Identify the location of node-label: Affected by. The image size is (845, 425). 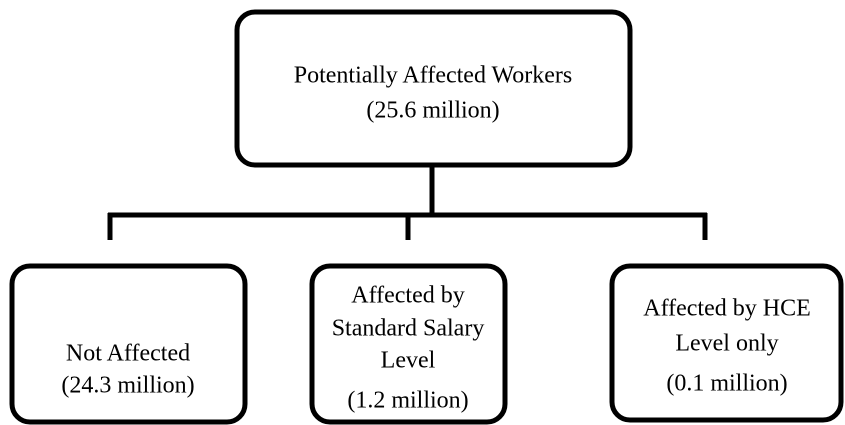
(408, 296).